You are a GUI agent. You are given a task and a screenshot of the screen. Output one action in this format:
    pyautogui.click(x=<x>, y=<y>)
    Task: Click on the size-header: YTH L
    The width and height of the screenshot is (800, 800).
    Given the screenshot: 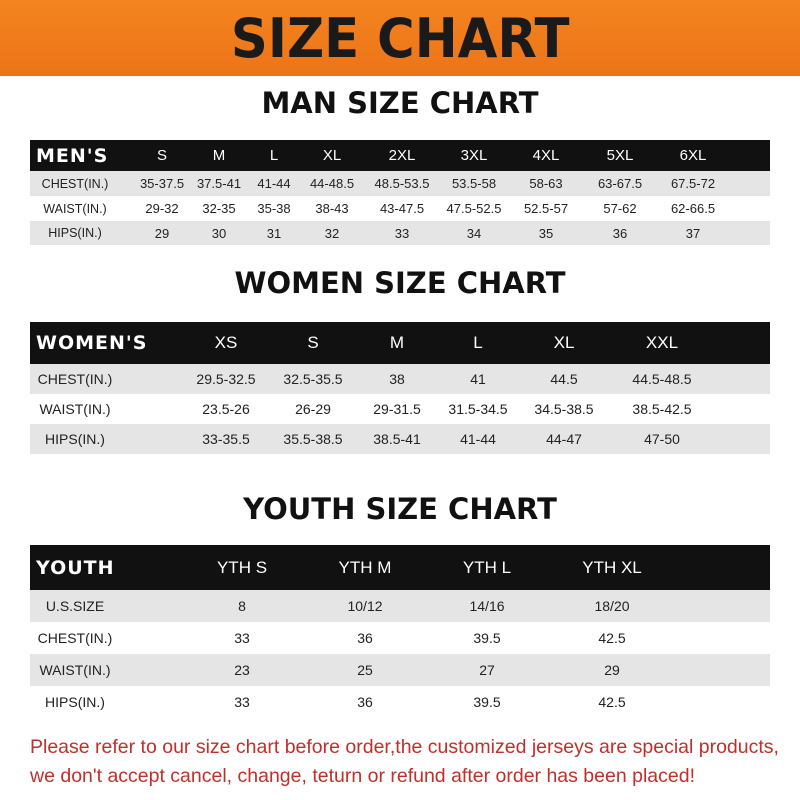 What is the action you would take?
    pyautogui.click(x=487, y=567)
    